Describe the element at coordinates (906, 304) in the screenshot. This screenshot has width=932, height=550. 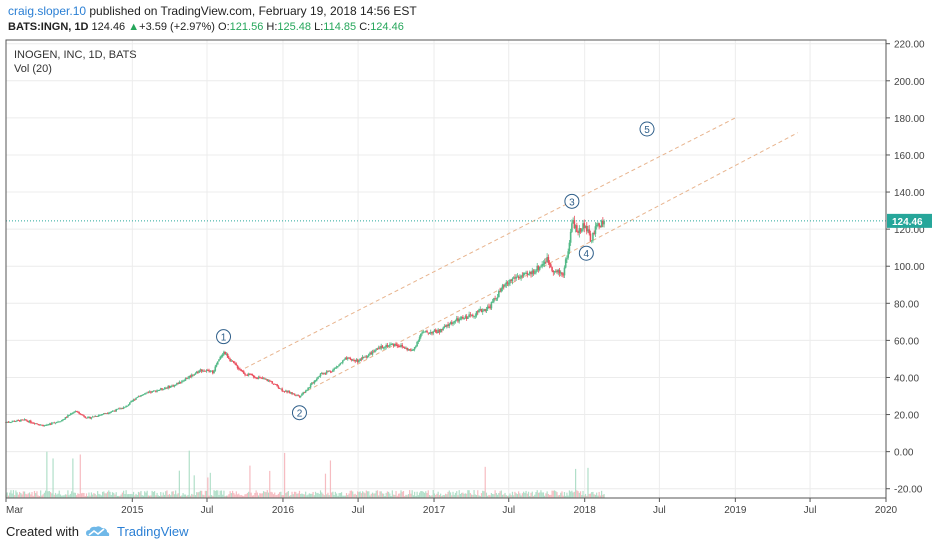
I see `y-tick-label: 80.00` at that location.